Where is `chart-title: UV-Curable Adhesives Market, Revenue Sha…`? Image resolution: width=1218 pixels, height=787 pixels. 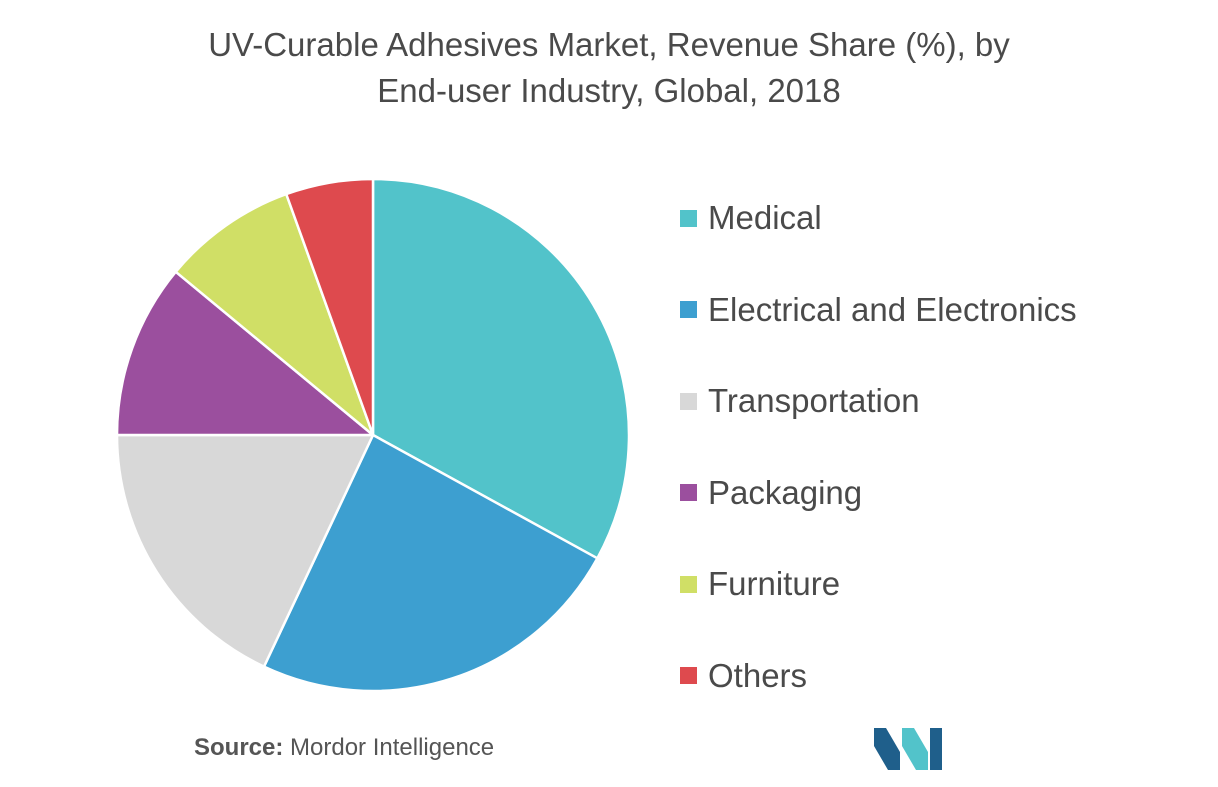
chart-title: UV-Curable Adhesives Market, Revenue Sha… is located at coordinates (609, 68).